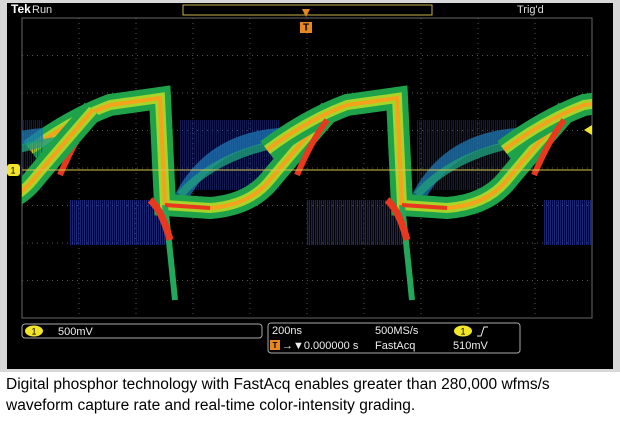 The image size is (620, 421). What do you see at coordinates (397, 331) in the screenshot?
I see `sample-rate: 500MS/s` at bounding box center [397, 331].